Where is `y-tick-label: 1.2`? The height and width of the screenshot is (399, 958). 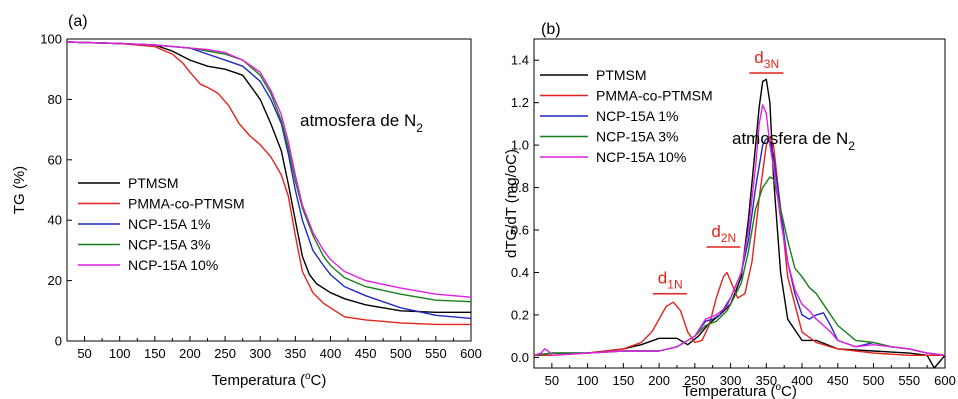 y-tick-label: 1.2 is located at coordinates (520, 102).